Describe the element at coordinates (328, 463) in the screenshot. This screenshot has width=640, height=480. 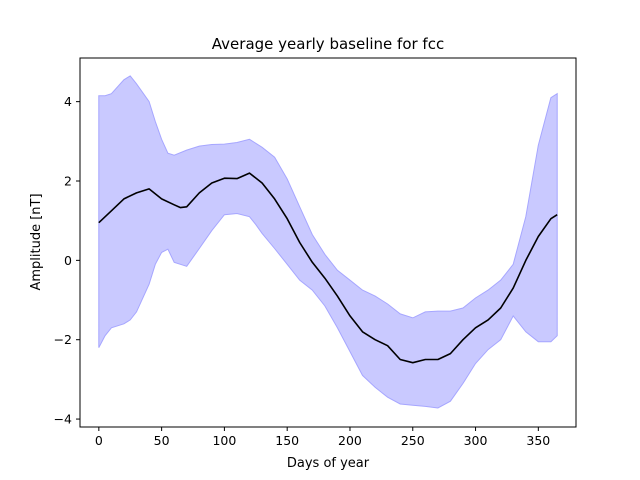
I see `x-axis-label: Days of year` at that location.